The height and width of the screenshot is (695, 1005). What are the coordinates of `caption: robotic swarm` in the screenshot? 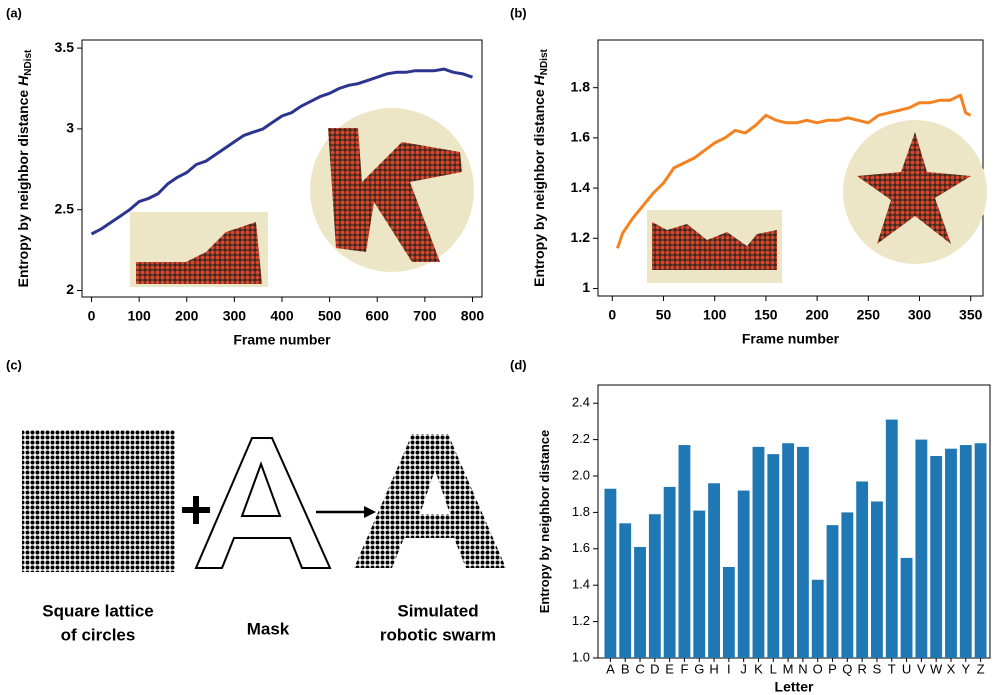 It's located at (438, 634).